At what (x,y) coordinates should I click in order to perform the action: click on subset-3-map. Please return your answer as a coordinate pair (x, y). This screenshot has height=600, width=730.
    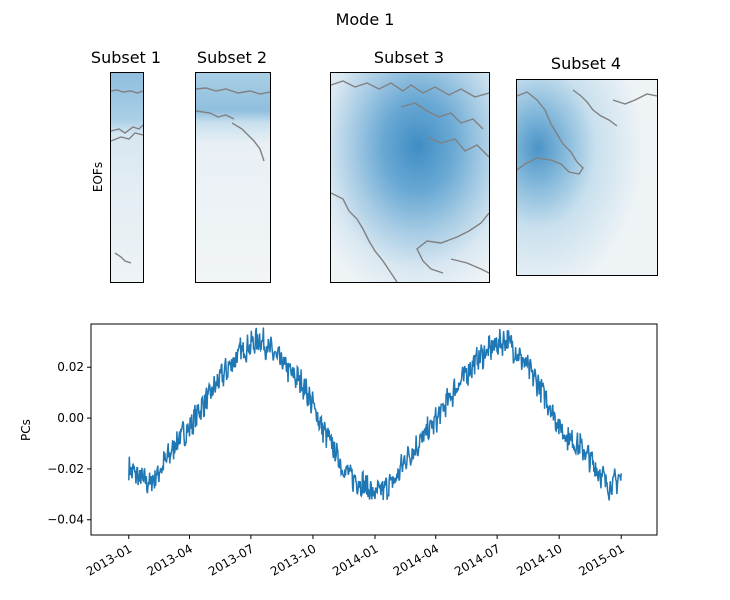
    Looking at the image, I should click on (410, 177).